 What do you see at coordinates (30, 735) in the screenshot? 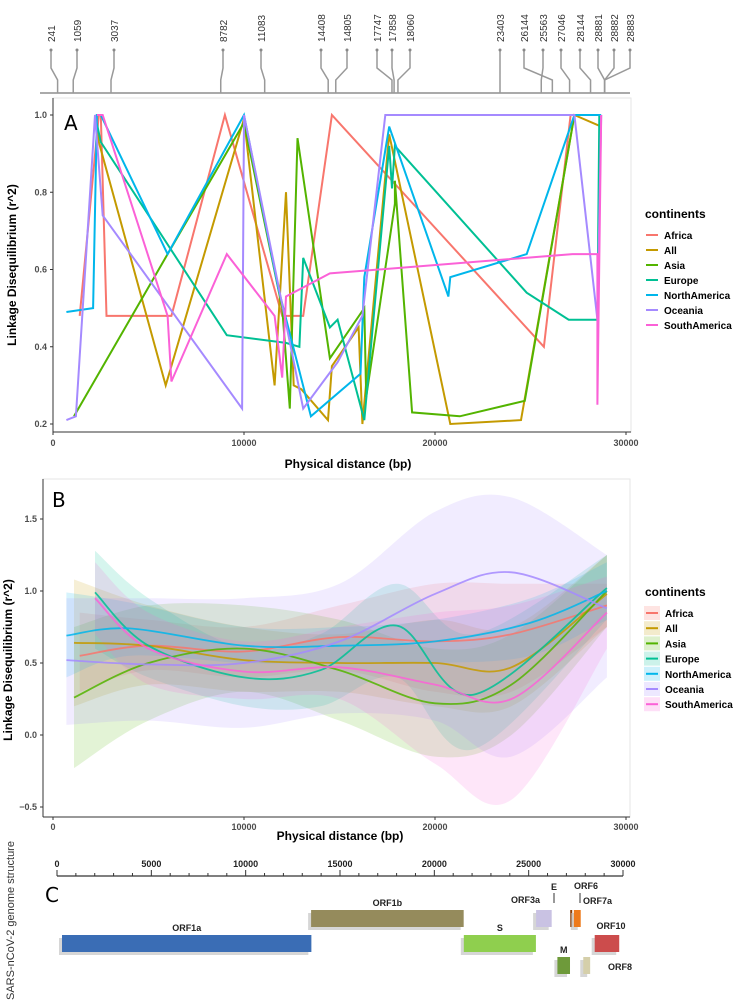
I see `y-tick-label-0-0: 0.0` at bounding box center [30, 735].